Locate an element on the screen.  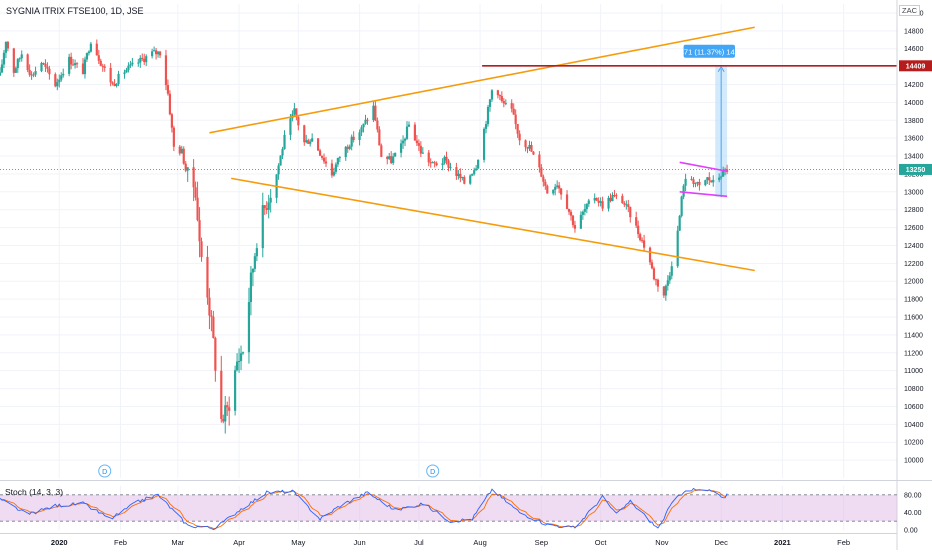
price-tick-label: 13800 is located at coordinates (914, 121).